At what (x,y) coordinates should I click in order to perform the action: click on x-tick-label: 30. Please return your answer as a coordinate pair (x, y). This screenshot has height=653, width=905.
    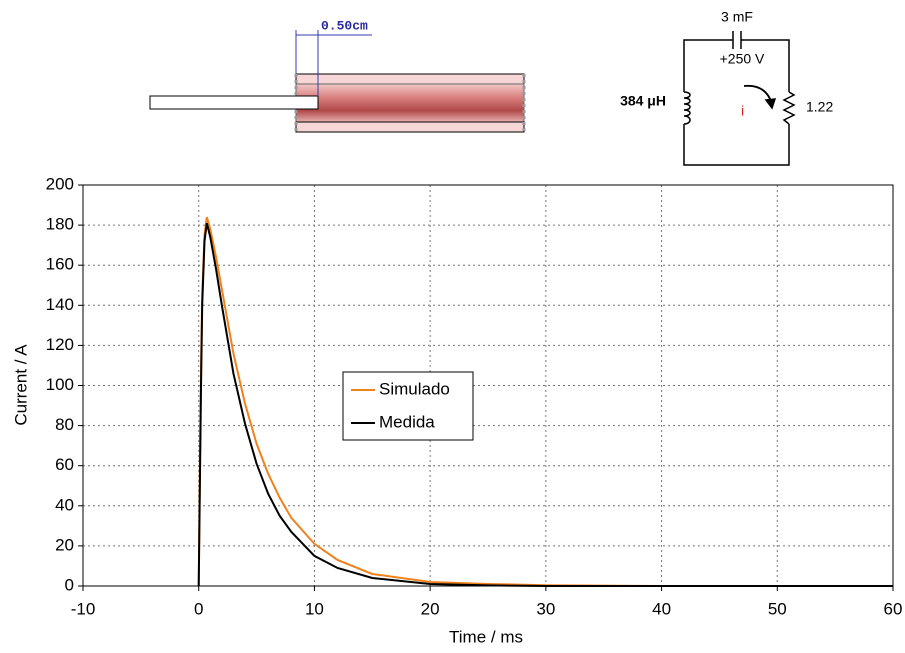
    Looking at the image, I should click on (545, 608).